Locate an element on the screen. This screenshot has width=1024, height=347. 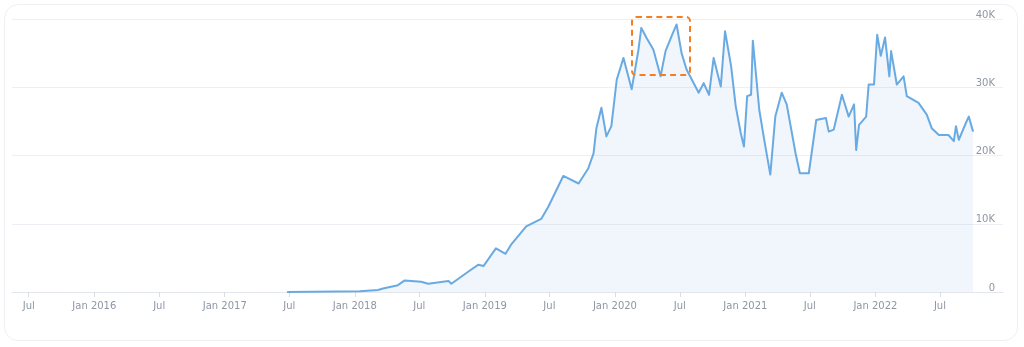
y-tick-label: 10K is located at coordinates (985, 219).